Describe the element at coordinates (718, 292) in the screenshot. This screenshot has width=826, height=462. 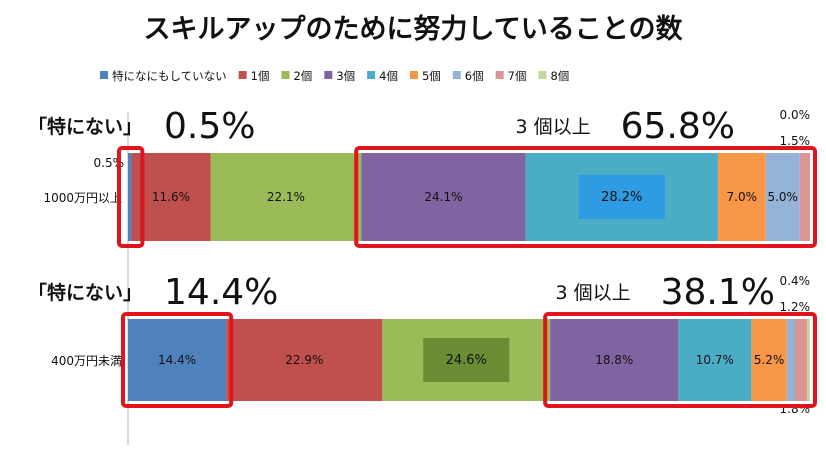
I see `annotation-value: 38.1%` at that location.